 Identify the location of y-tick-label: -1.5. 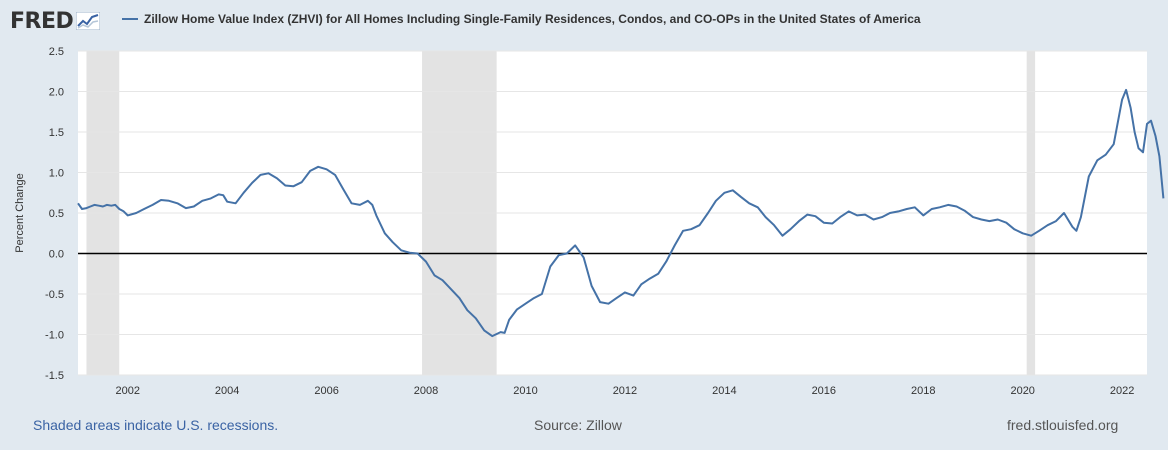
(54, 376).